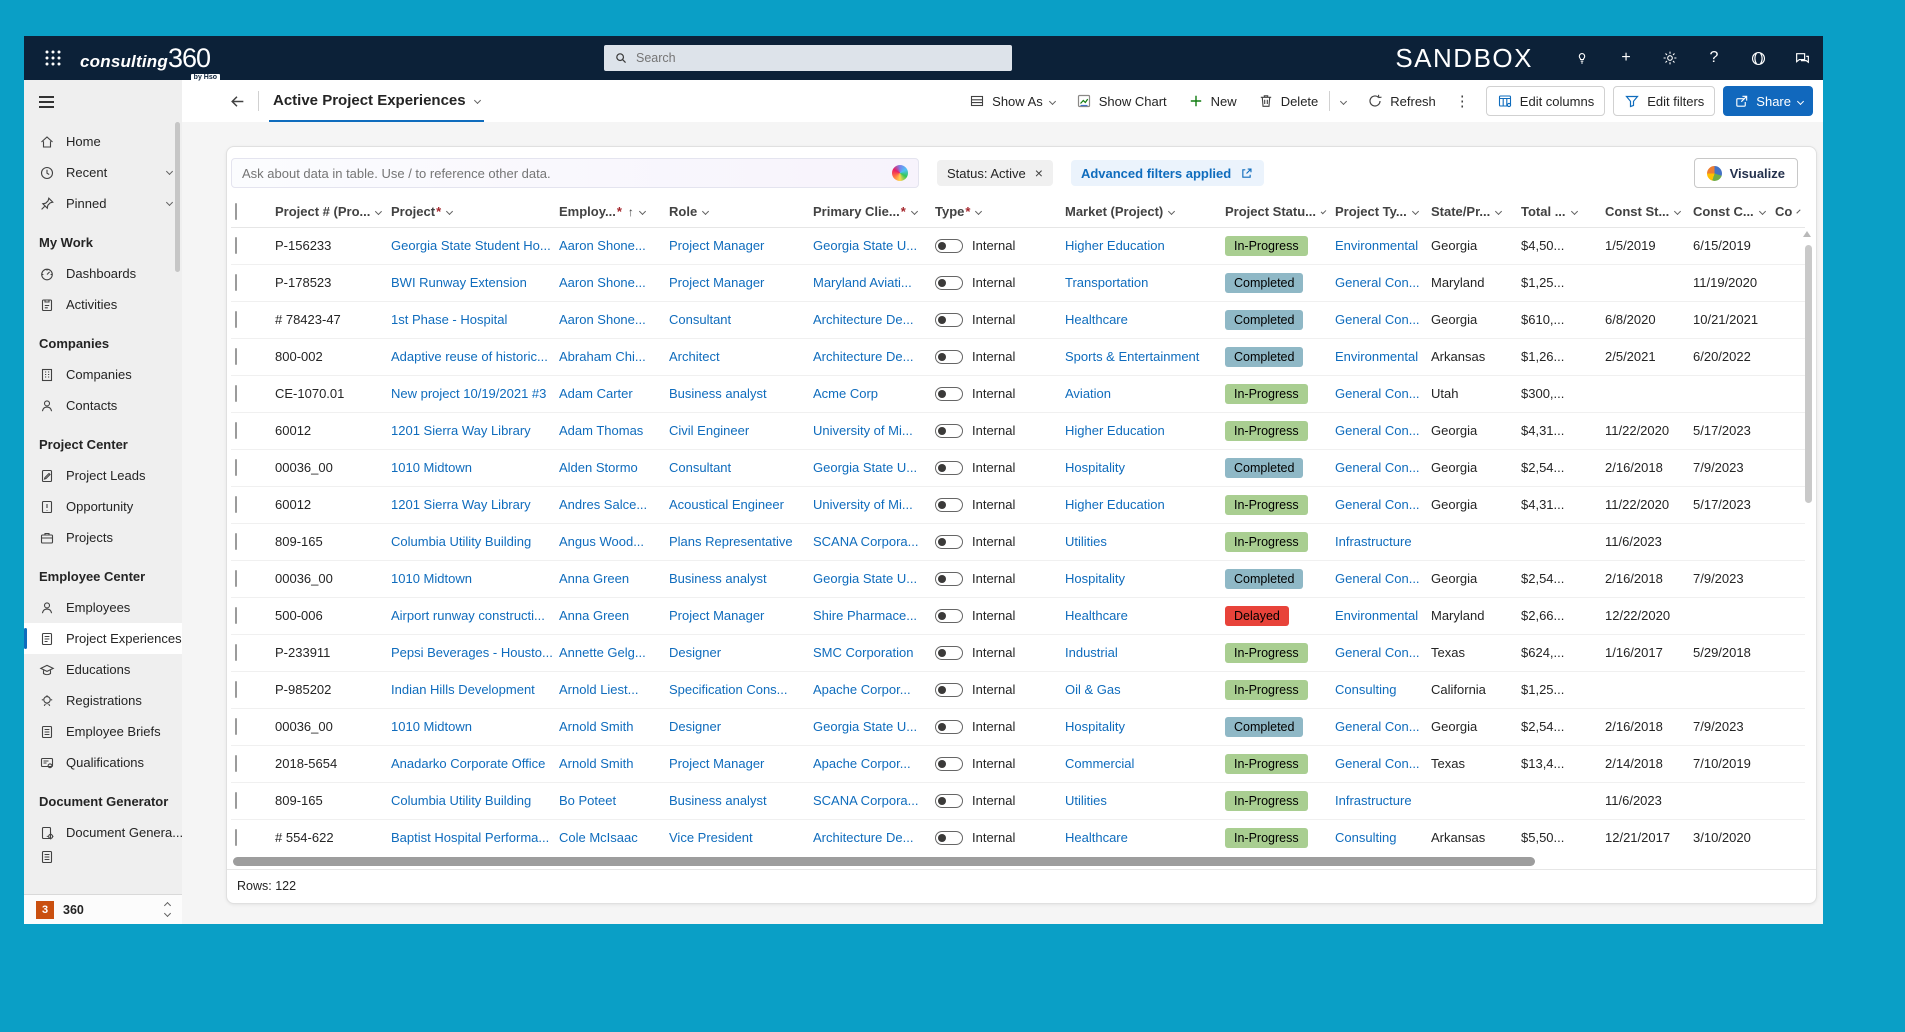 The height and width of the screenshot is (1032, 1905). Describe the element at coordinates (461, 430) in the screenshot. I see `project-link: 1201 Sierra Way Library` at that location.